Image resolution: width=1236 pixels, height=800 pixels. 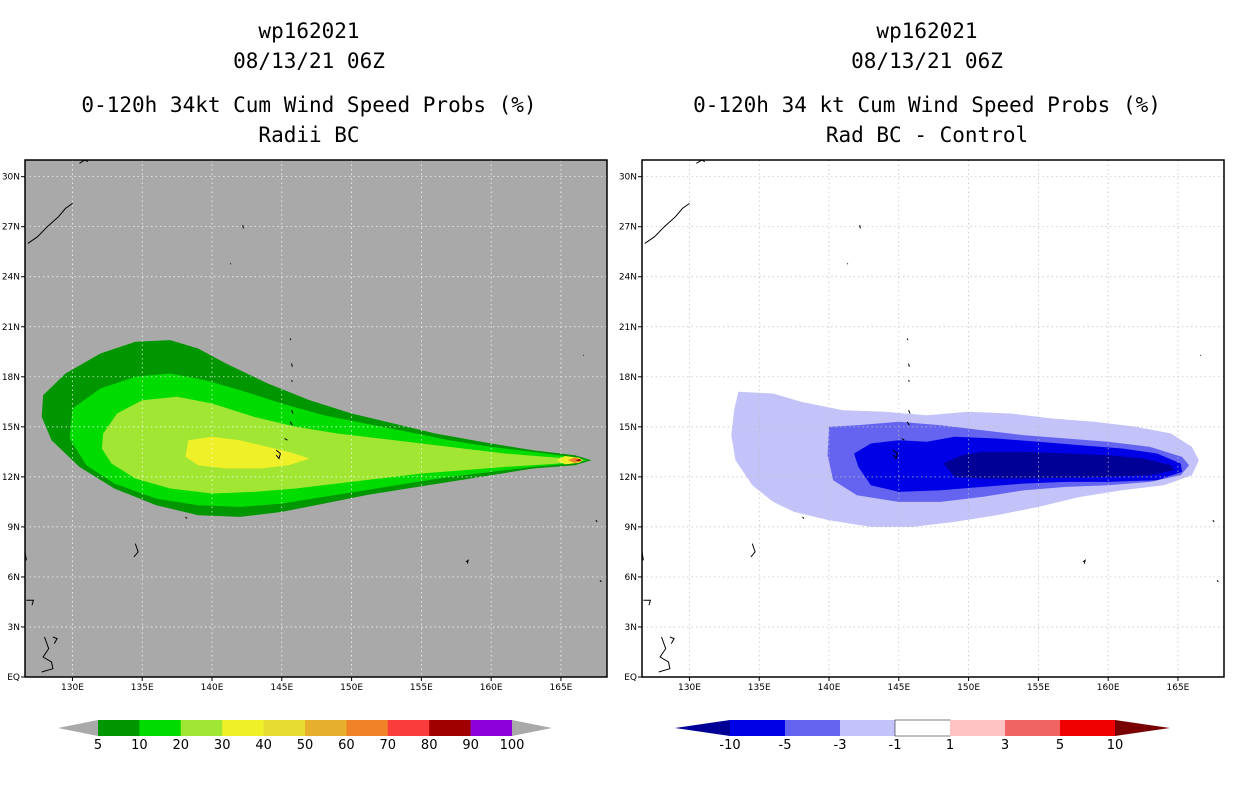 I want to click on right-x-tick-label: 140E, so click(x=829, y=688).